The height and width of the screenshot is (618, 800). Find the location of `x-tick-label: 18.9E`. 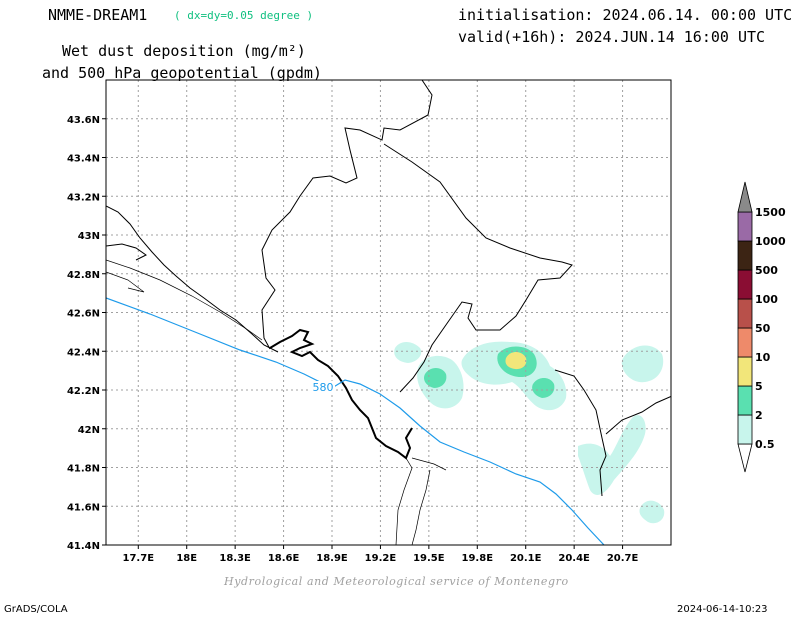

x-tick-label: 18.9E is located at coordinates (332, 558).